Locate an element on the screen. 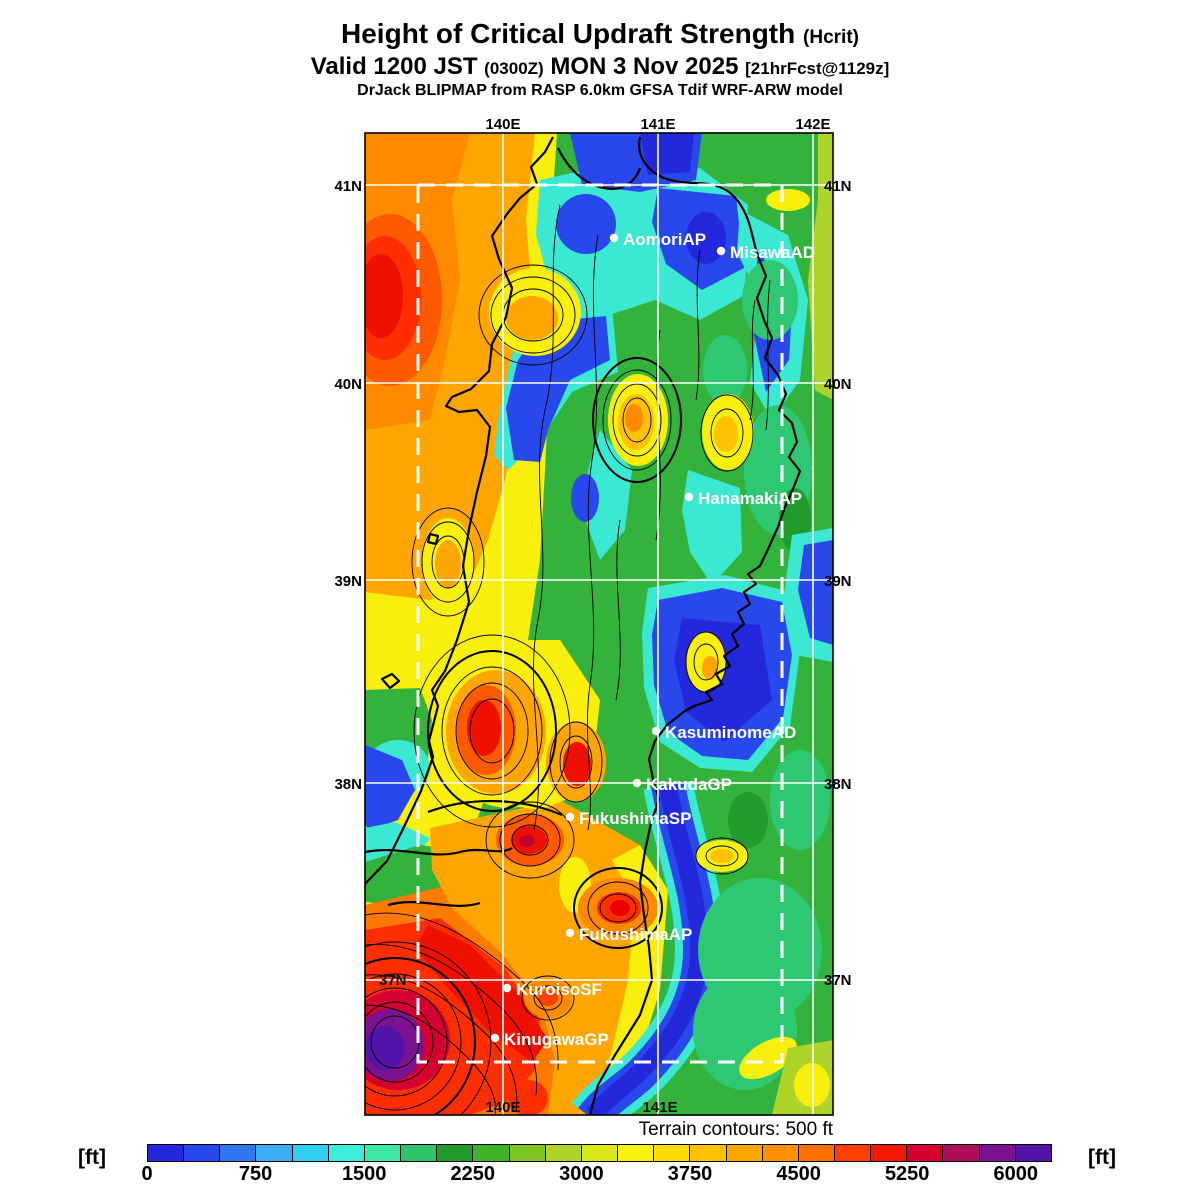 The height and width of the screenshot is (1200, 1200). station-dot-fukushimasp is located at coordinates (570, 817).